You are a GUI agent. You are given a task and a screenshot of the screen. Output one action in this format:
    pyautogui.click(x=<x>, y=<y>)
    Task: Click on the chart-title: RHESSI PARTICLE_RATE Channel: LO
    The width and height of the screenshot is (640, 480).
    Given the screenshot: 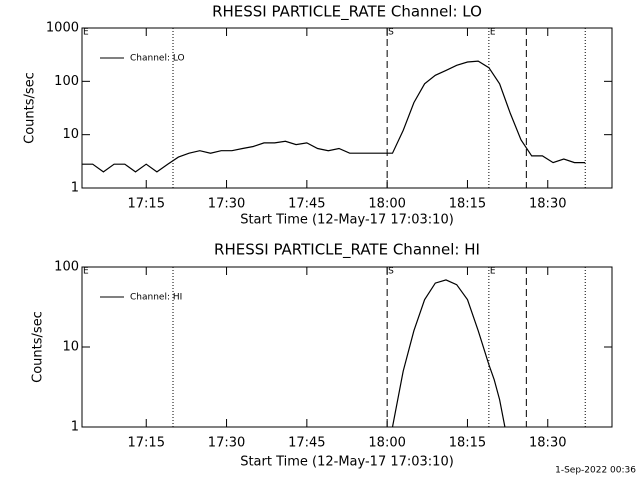 What is the action you would take?
    pyautogui.click(x=347, y=12)
    